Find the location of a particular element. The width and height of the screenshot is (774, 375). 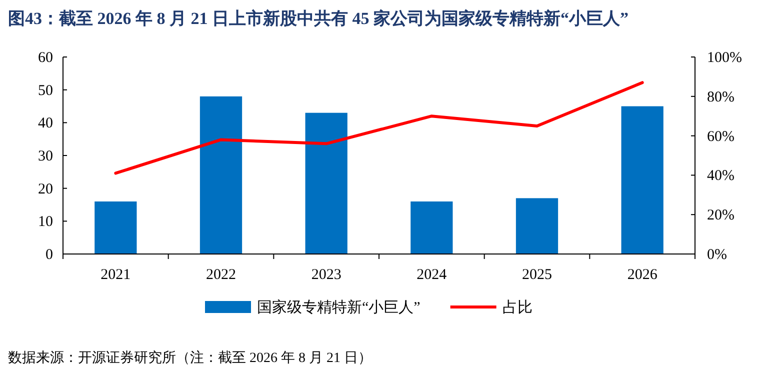

y2-tick-label: 80% is located at coordinates (720, 97).